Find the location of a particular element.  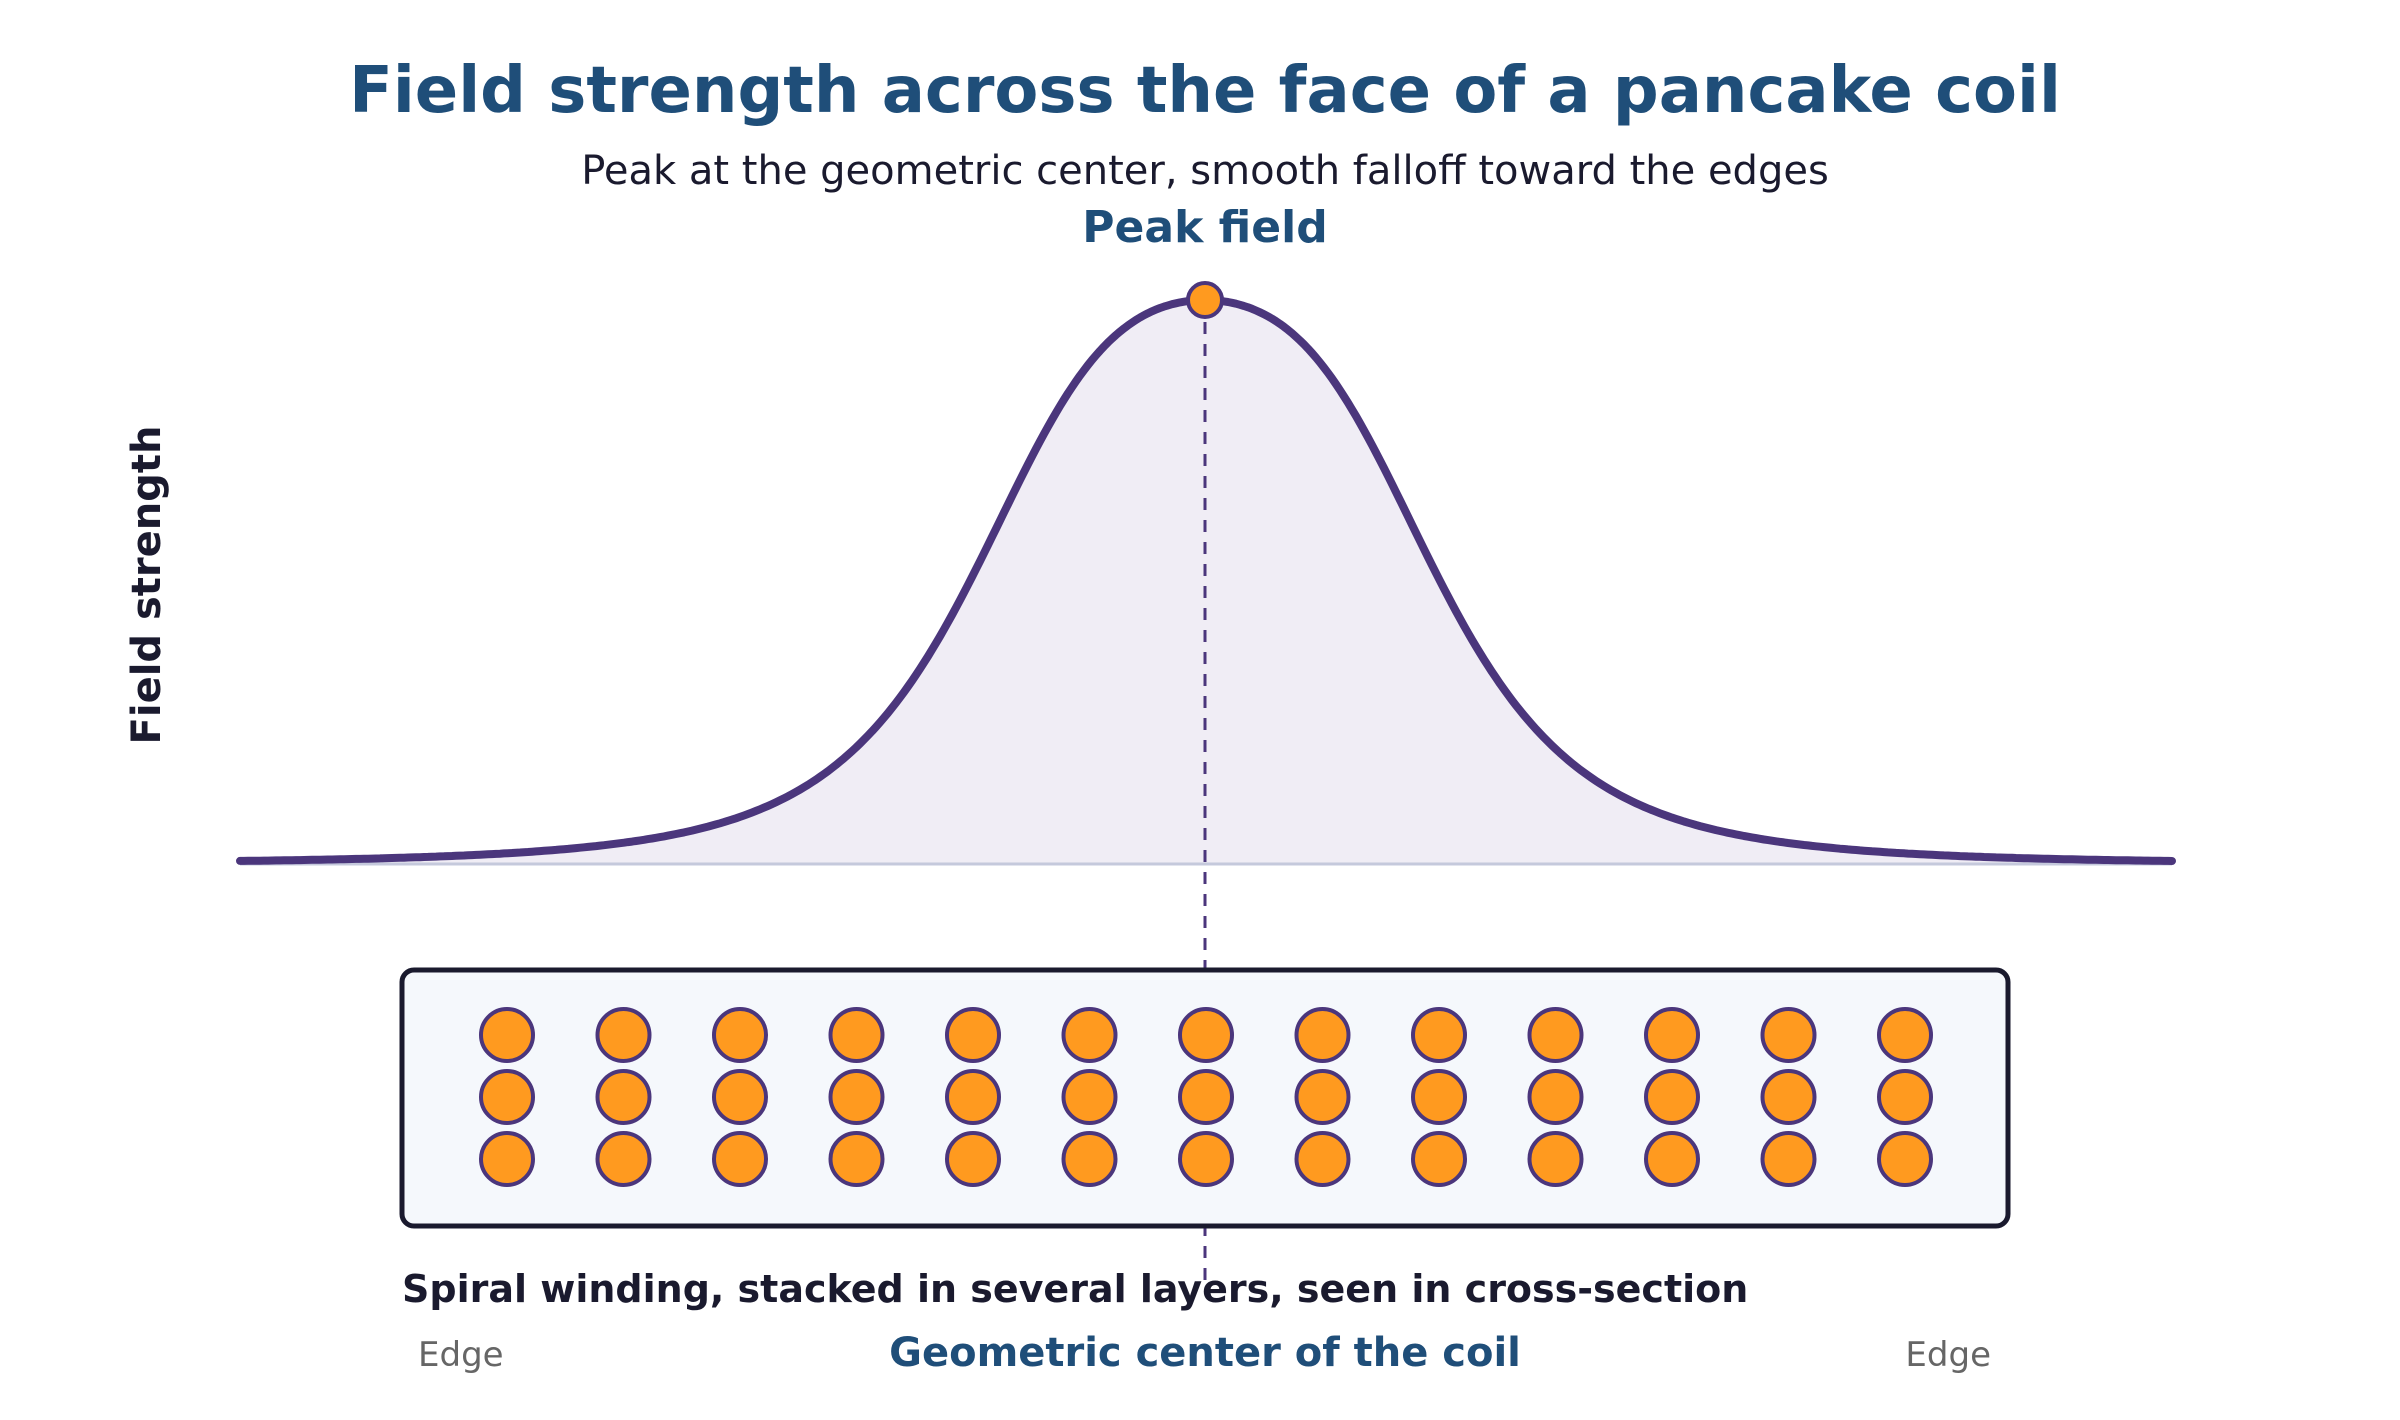

geometric-center-label: Geometric center of the coil is located at coordinates (1205, 1353).